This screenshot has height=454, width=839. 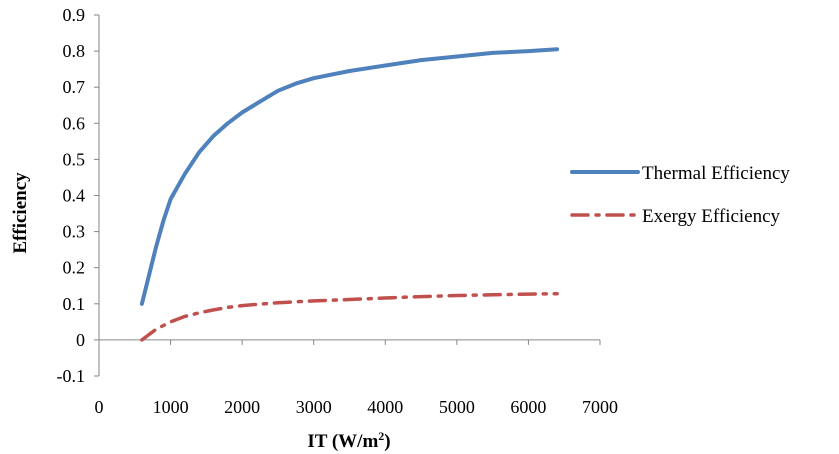 I want to click on legend-label-thermal: Thermal Efficiency, so click(x=716, y=173).